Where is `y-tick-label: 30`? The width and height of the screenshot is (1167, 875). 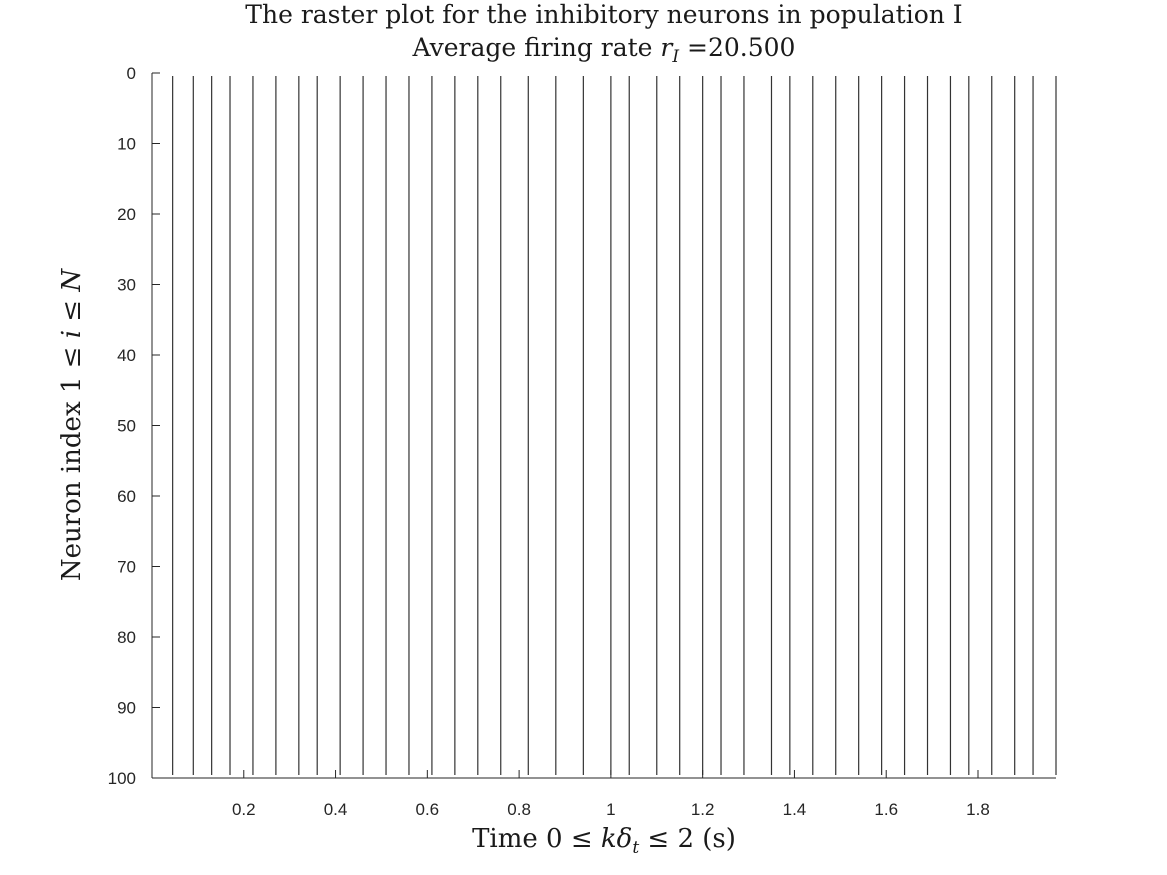
y-tick-label: 30 is located at coordinates (126, 285).